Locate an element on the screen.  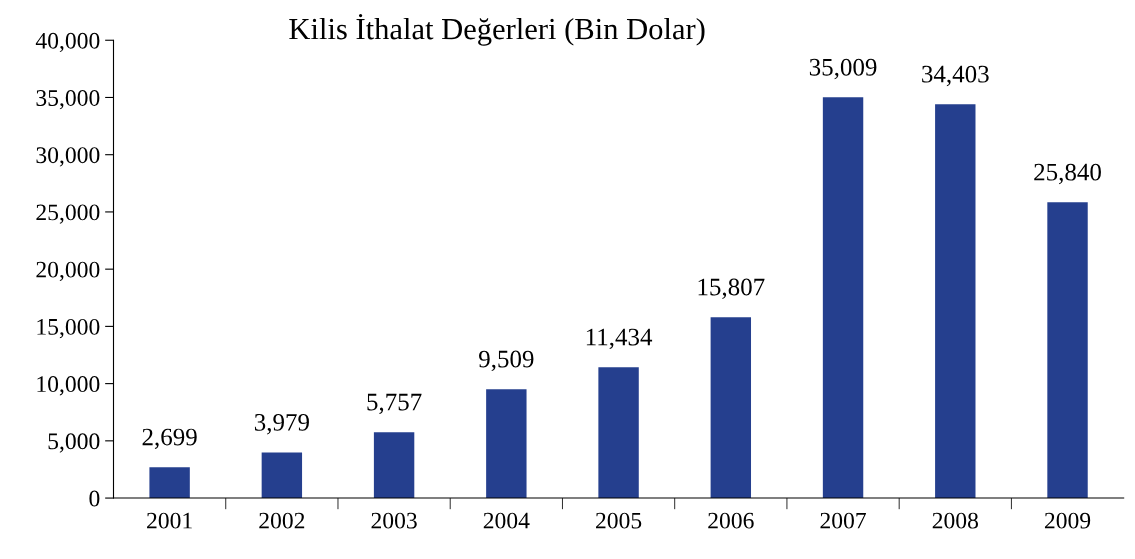
data-label: 15,807 is located at coordinates (731, 288).